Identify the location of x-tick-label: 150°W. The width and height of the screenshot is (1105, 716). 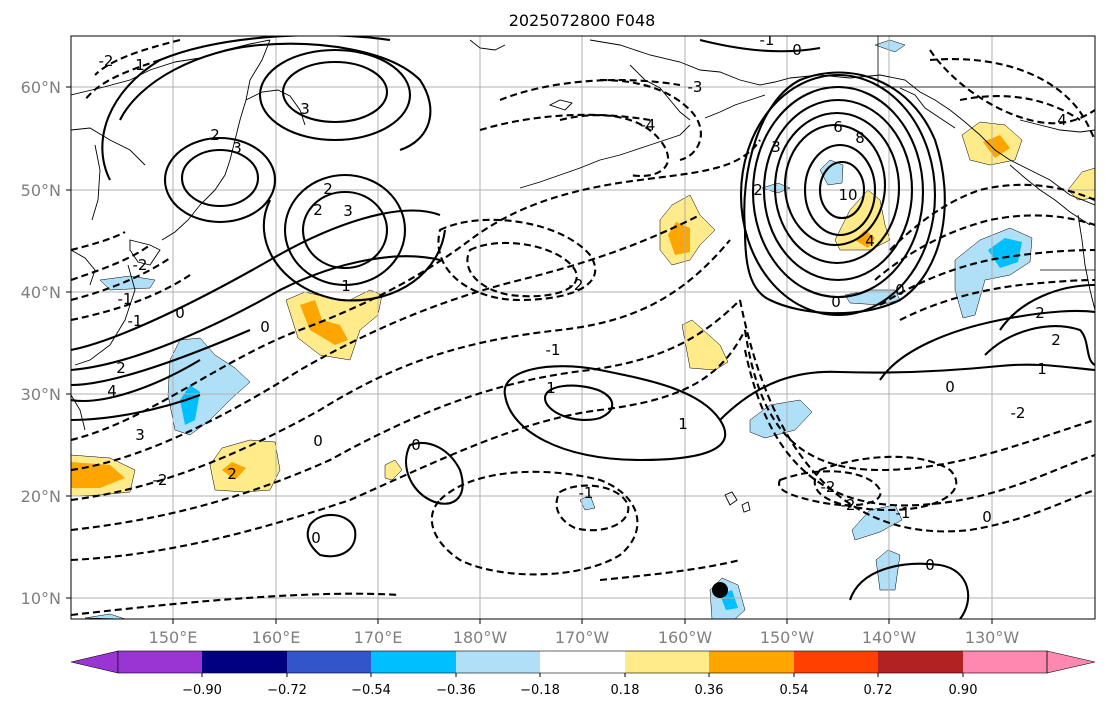
(787, 637).